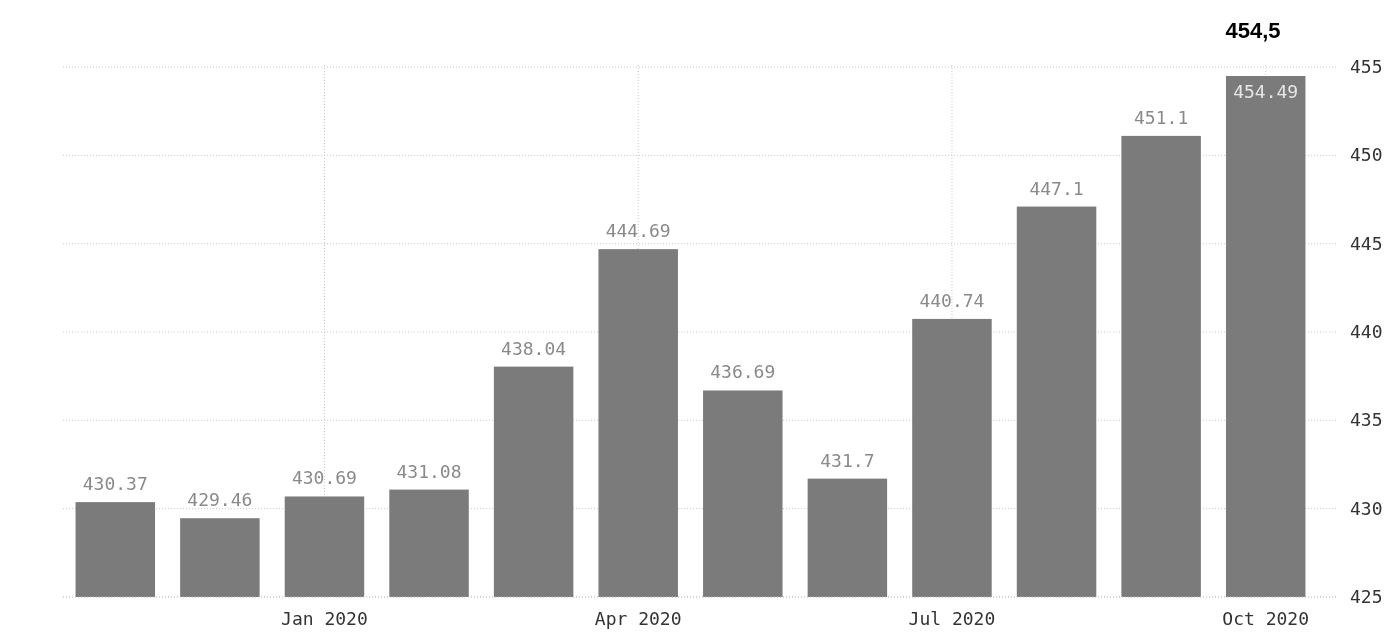 The image size is (1396, 638). I want to click on x-tick-label: Apr 2020, so click(638, 618).